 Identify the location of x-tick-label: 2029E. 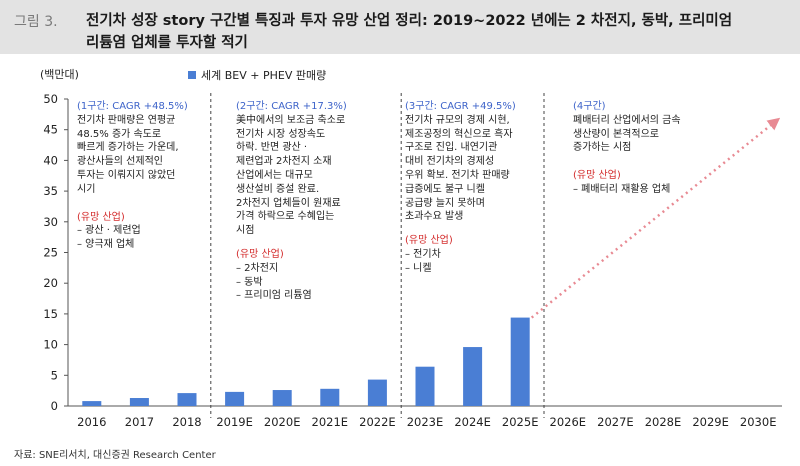
(710, 422).